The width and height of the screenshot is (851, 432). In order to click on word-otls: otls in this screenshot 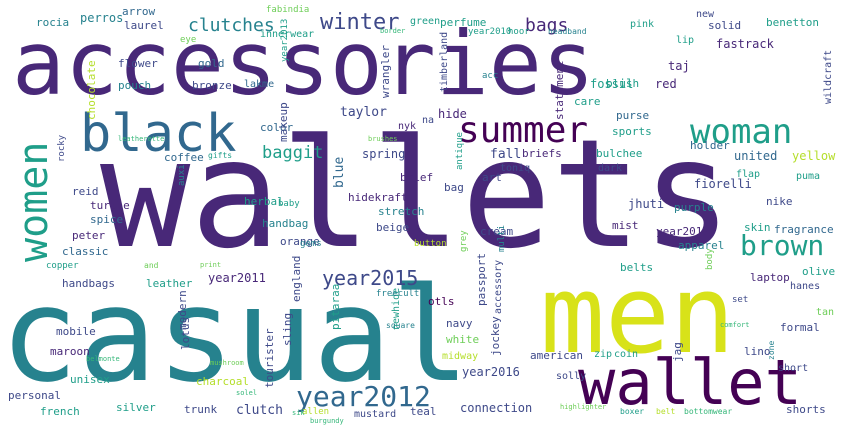, I will do `click(441, 301)`.